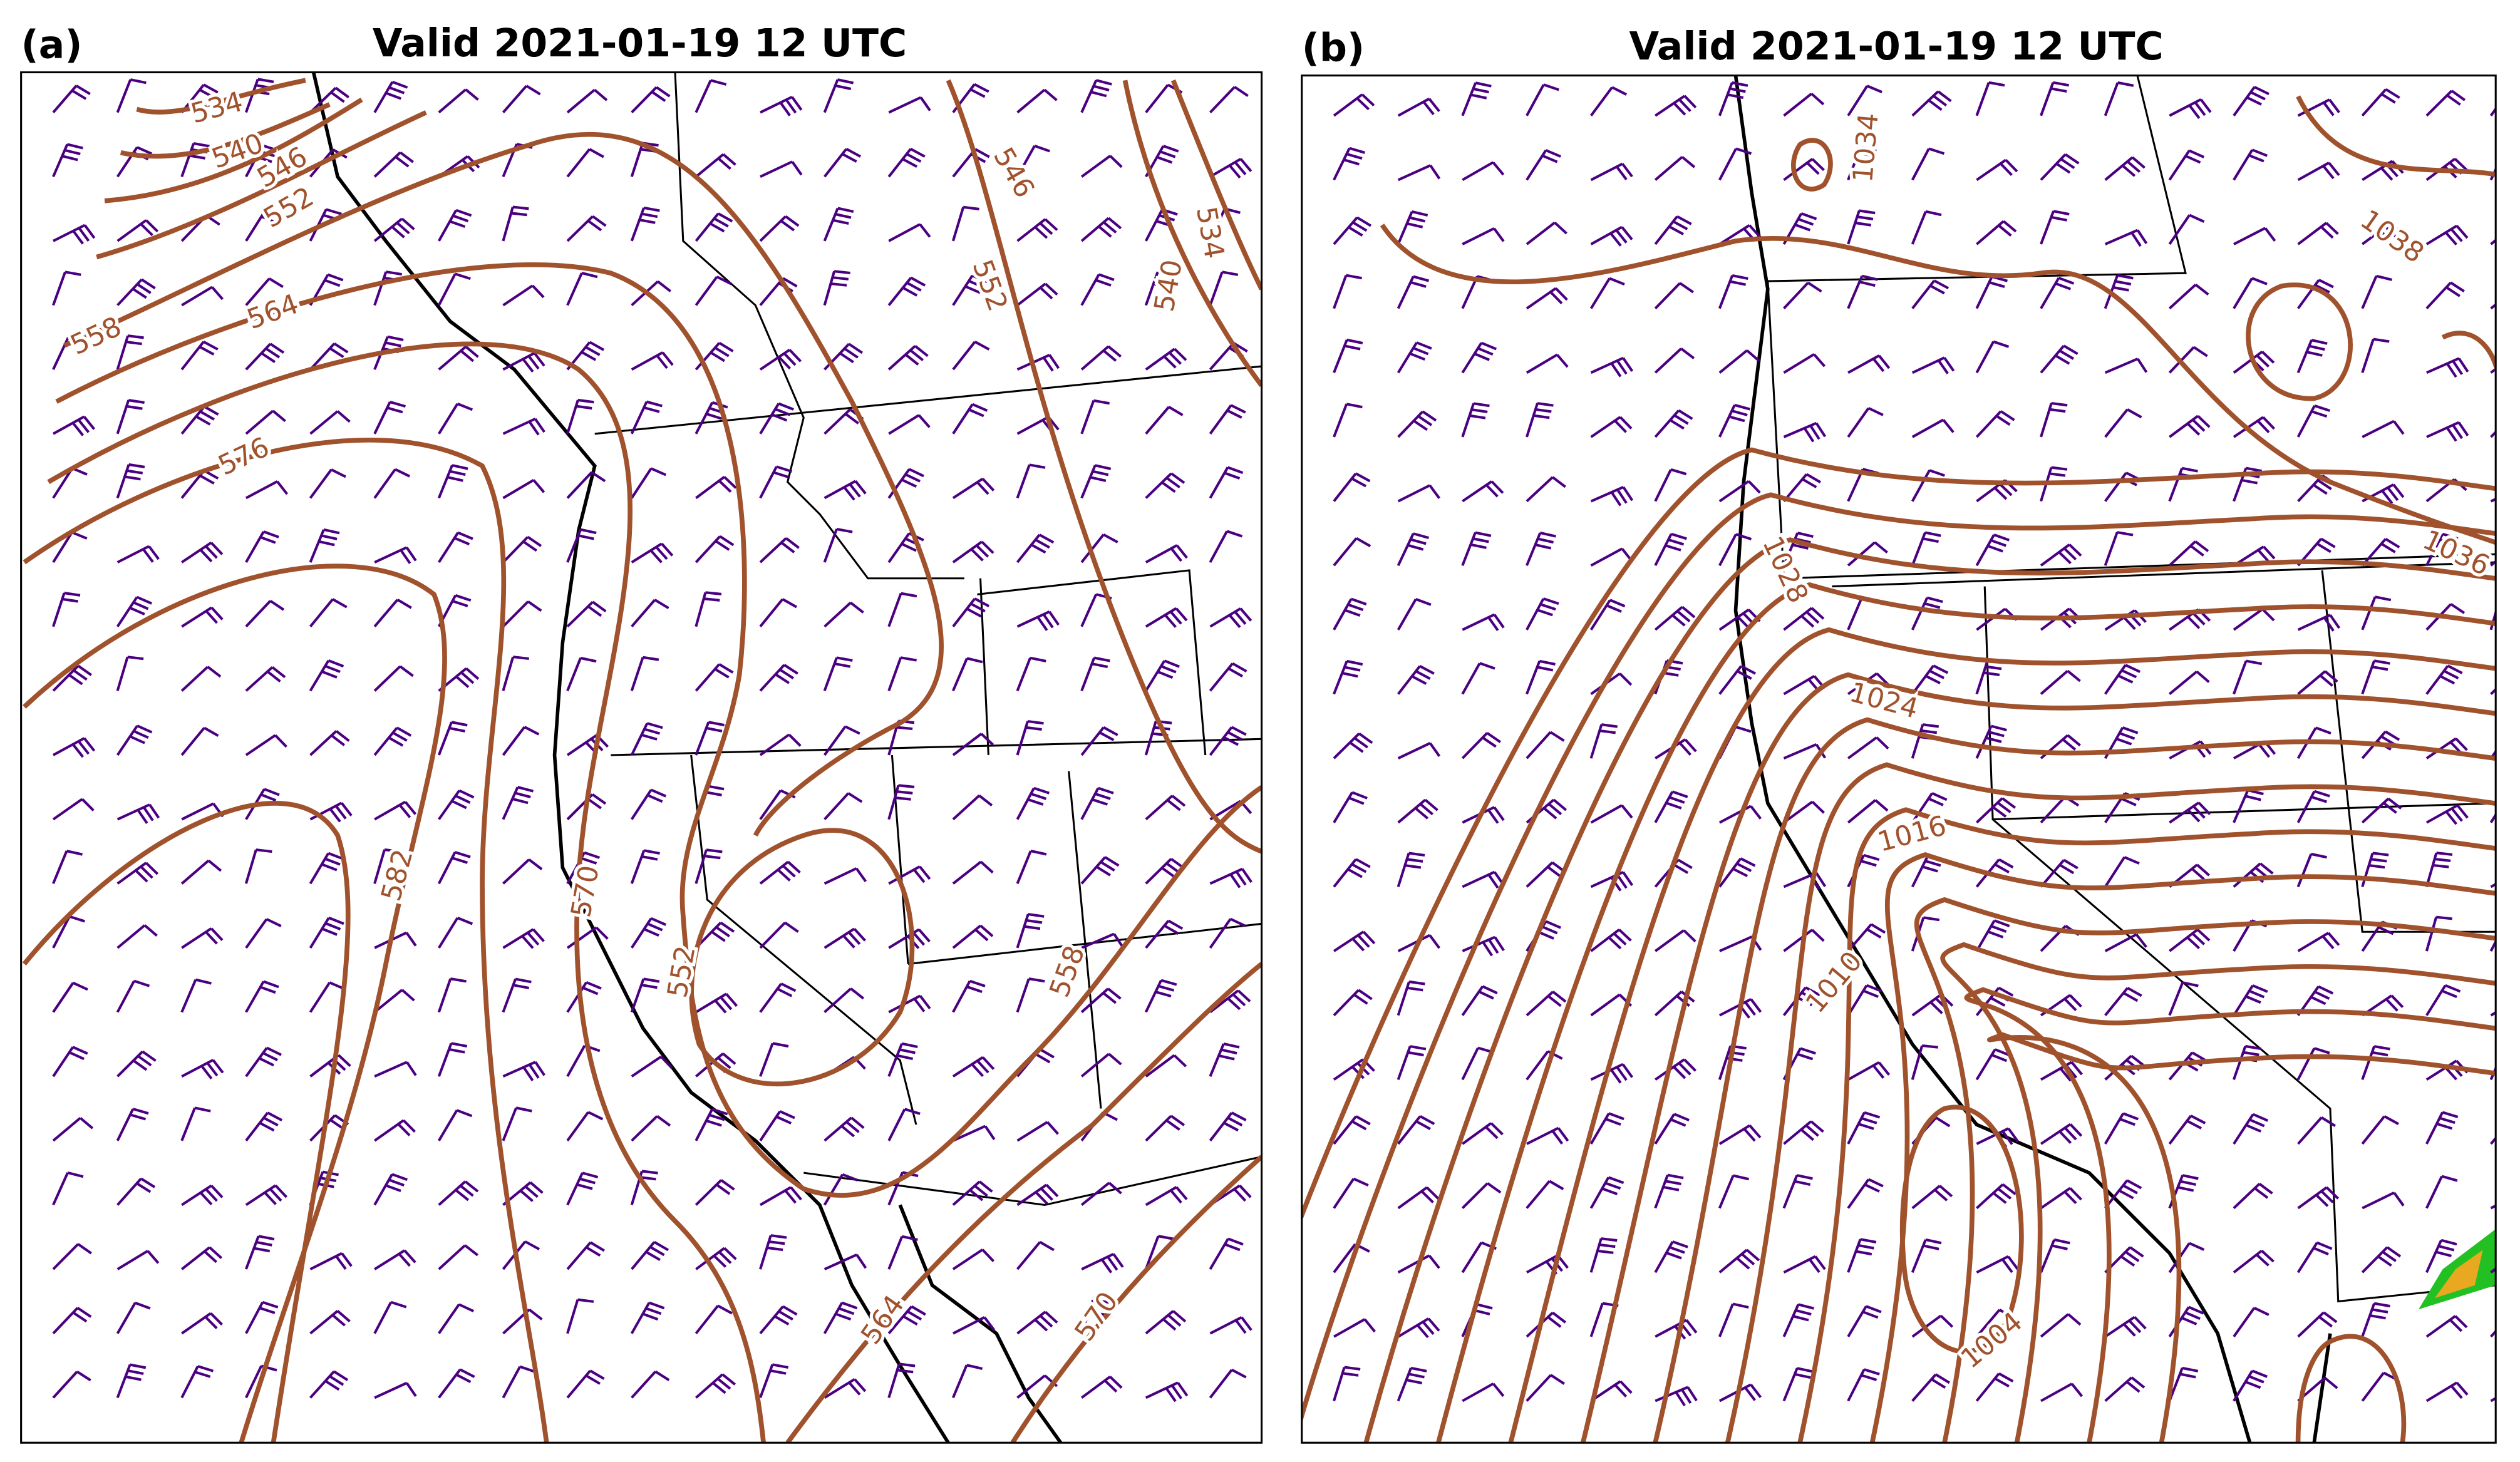  Describe the element at coordinates (1865, 147) in the screenshot. I see `contour-label: 1034` at that location.